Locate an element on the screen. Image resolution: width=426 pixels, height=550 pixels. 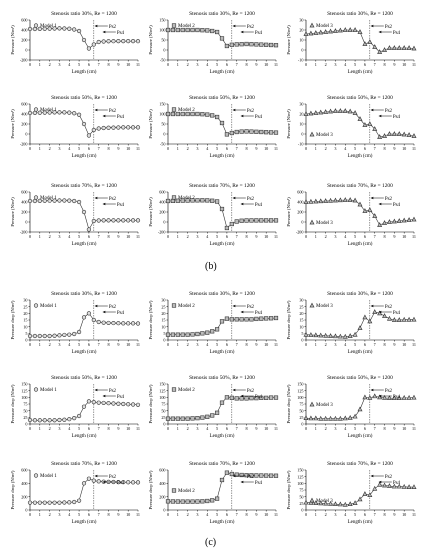
y-tick-label: 50 is located at coordinates (301, 410).